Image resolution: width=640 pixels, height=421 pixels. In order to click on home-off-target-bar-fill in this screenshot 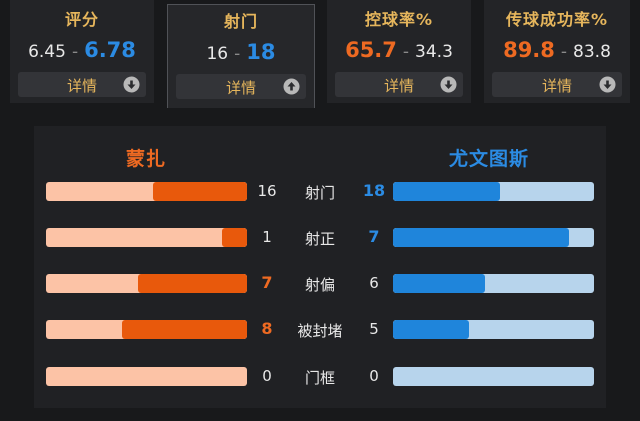, I will do `click(192, 283)`.